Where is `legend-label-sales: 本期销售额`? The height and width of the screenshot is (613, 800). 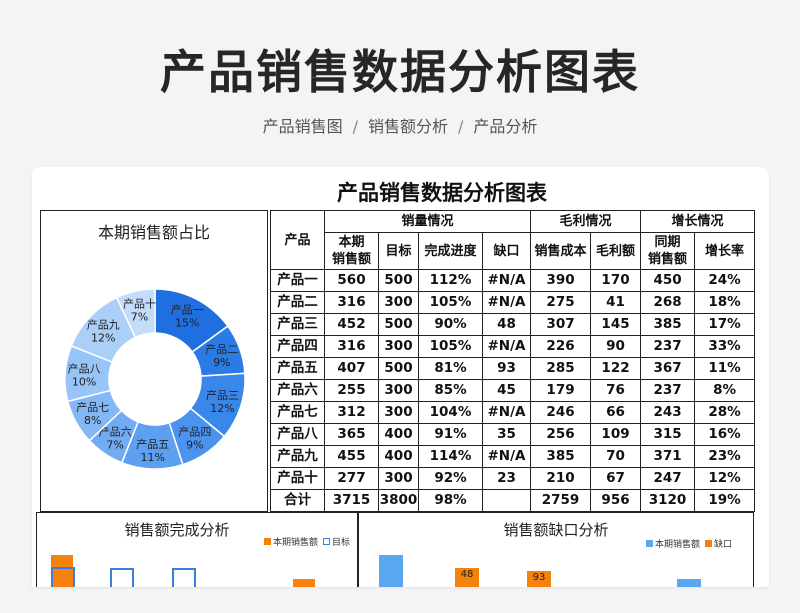
legend-label-sales: 本期销售额 is located at coordinates (678, 545).